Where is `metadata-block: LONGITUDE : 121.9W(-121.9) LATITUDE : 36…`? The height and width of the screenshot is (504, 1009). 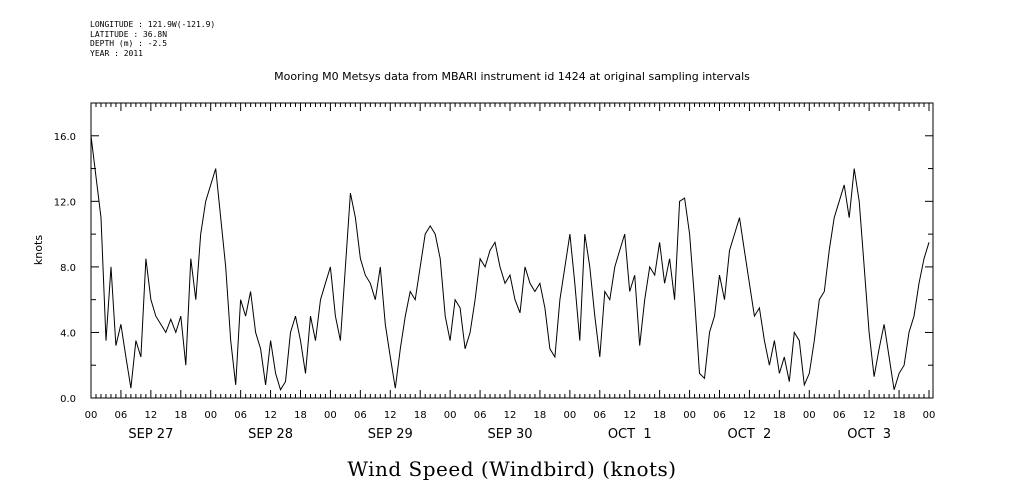
metadata-block: LONGITUDE : 121.9W(-121.9) LATITUDE : 36… is located at coordinates (152, 39).